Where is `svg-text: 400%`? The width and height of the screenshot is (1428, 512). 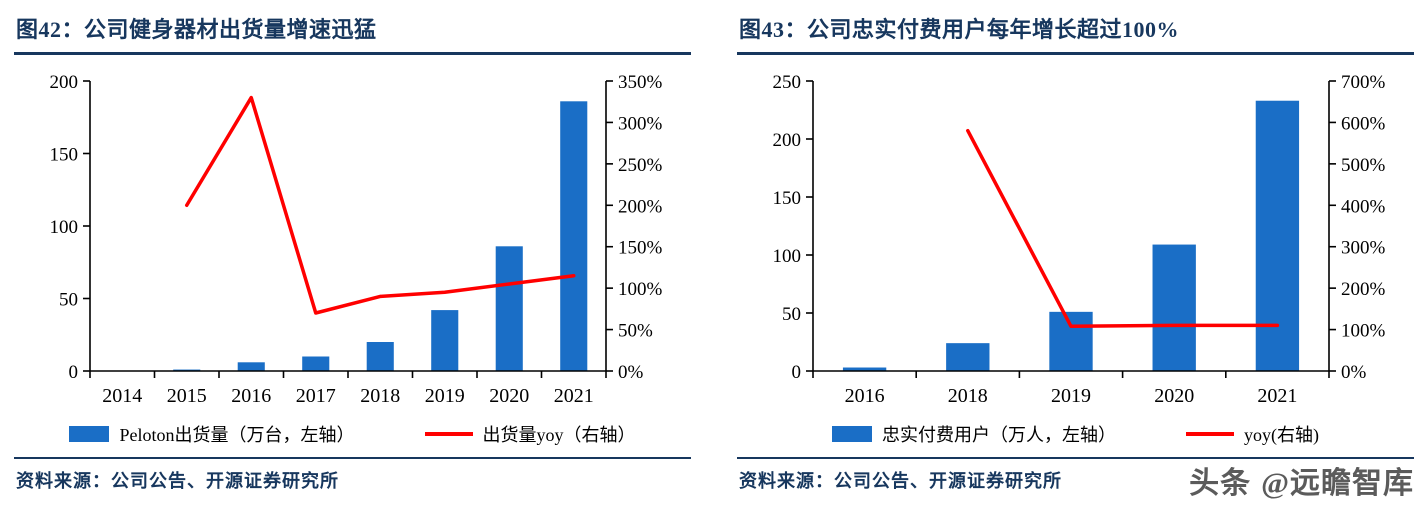 svg-text: 400% is located at coordinates (1363, 206).